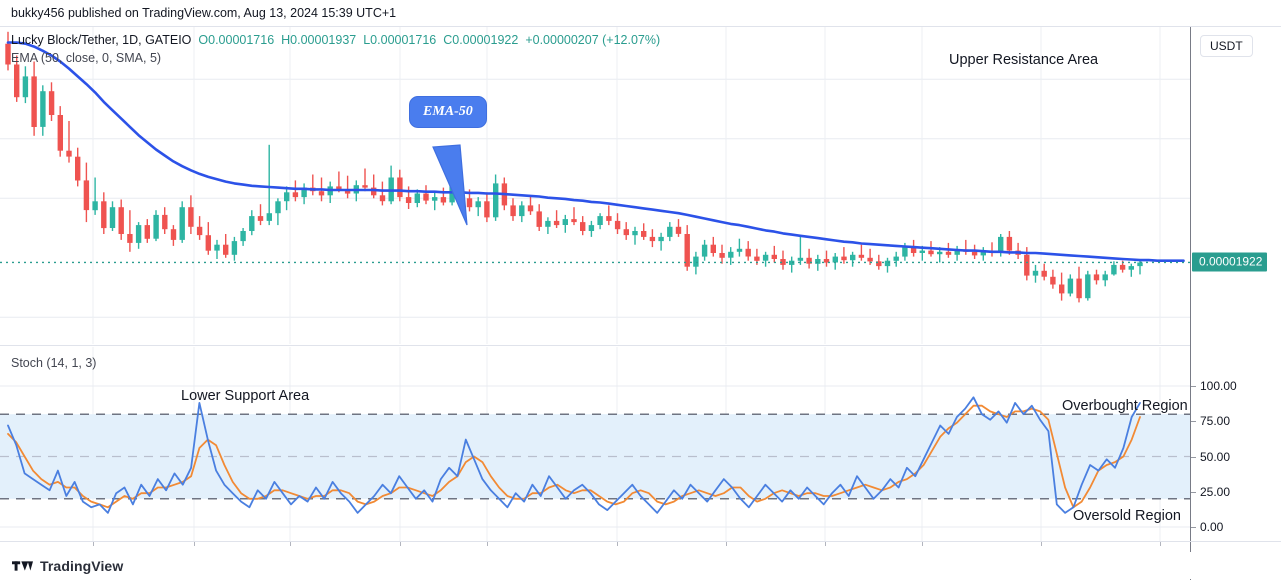  I want to click on tradingview-brand-text: TradingView, so click(82, 565).